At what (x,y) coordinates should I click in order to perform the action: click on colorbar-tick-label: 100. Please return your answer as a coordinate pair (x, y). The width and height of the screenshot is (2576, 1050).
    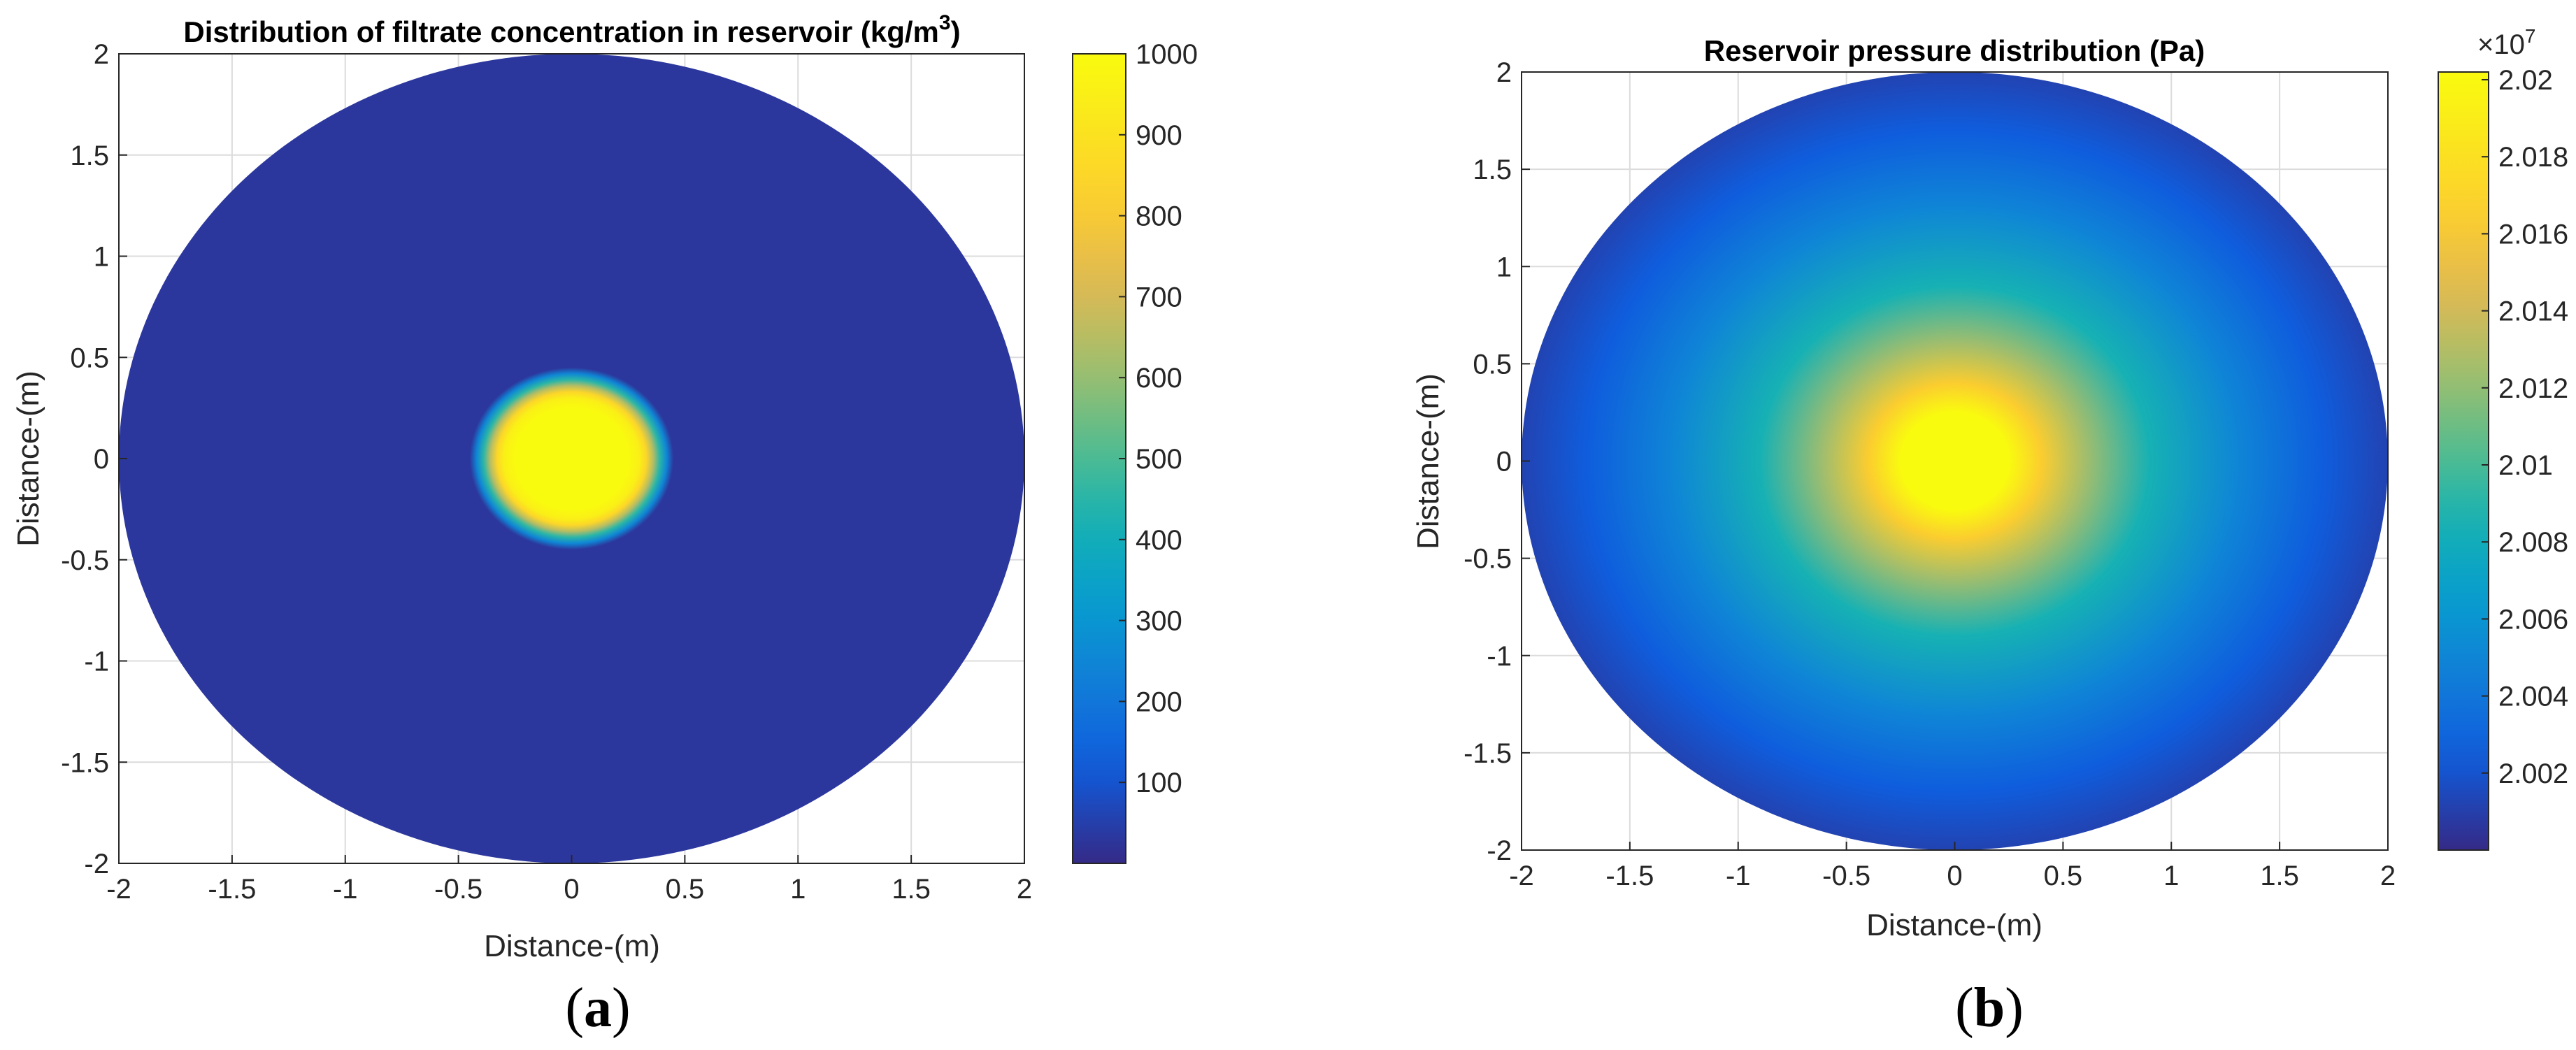
    Looking at the image, I should click on (1159, 783).